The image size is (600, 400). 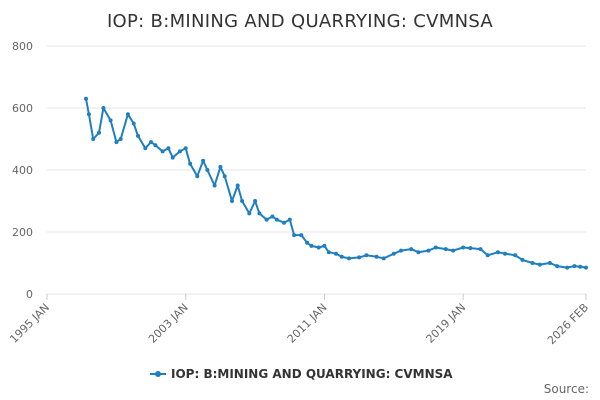 What do you see at coordinates (446, 323) in the screenshot?
I see `x-tick-label: 2019 JAN` at bounding box center [446, 323].